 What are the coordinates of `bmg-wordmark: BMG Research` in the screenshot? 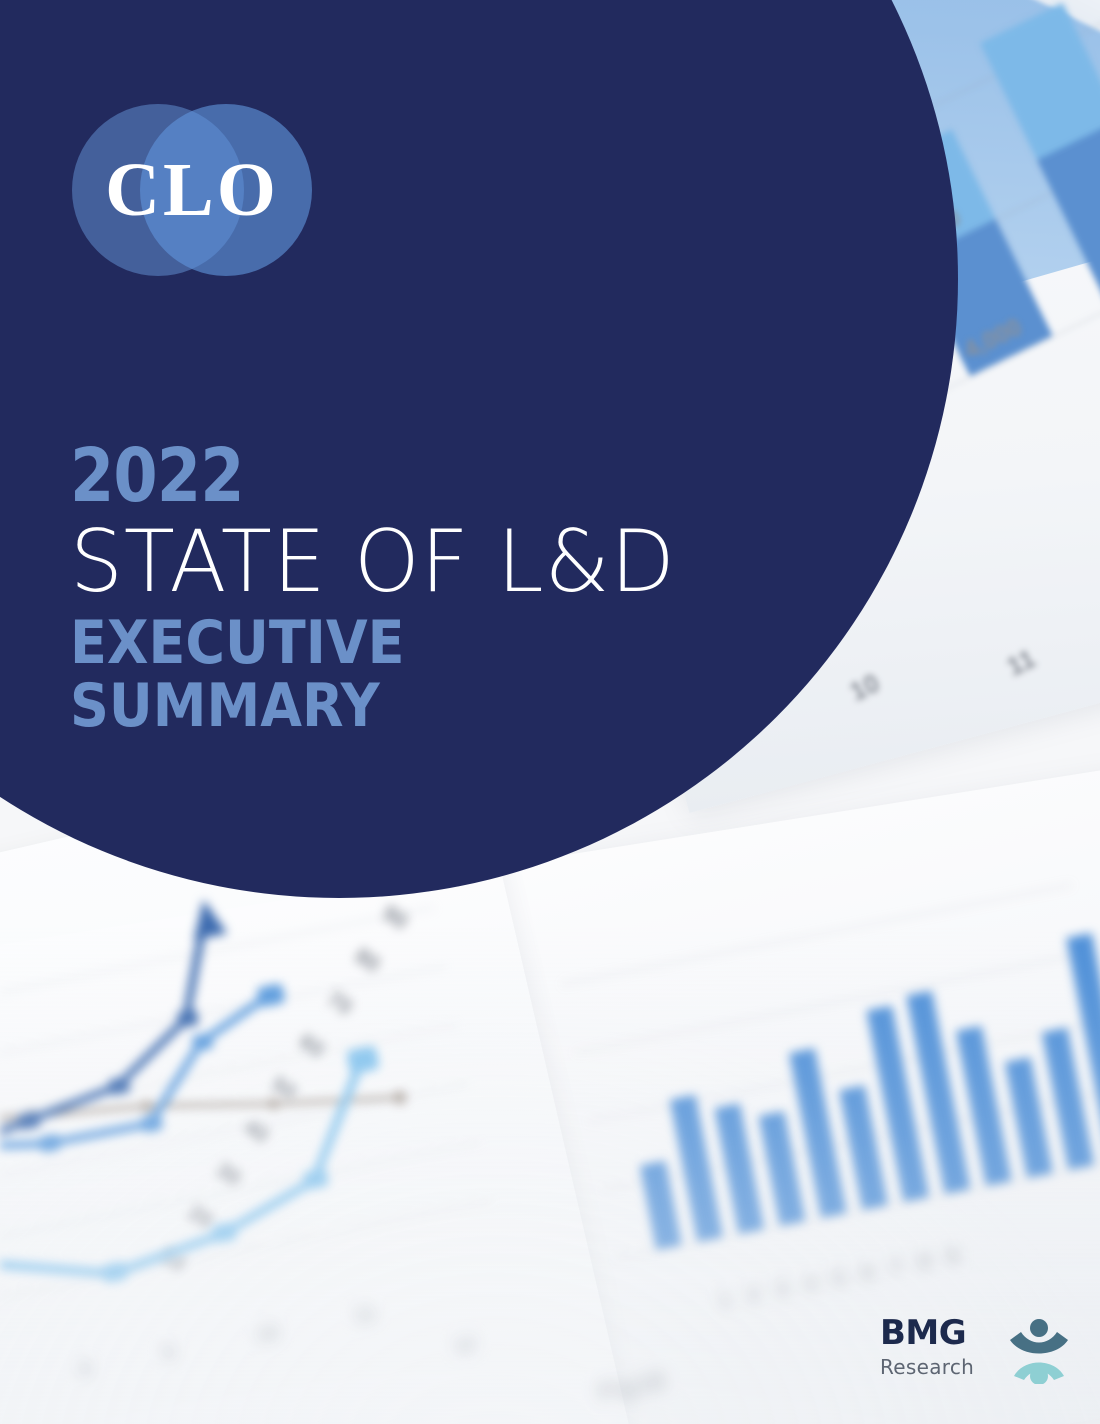 It's located at (927, 1346).